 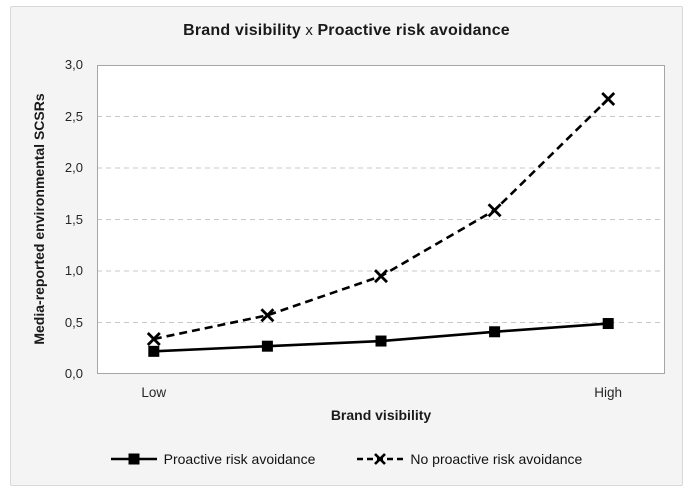 What do you see at coordinates (73, 219) in the screenshot?
I see `y-tick-label: 1,5` at bounding box center [73, 219].